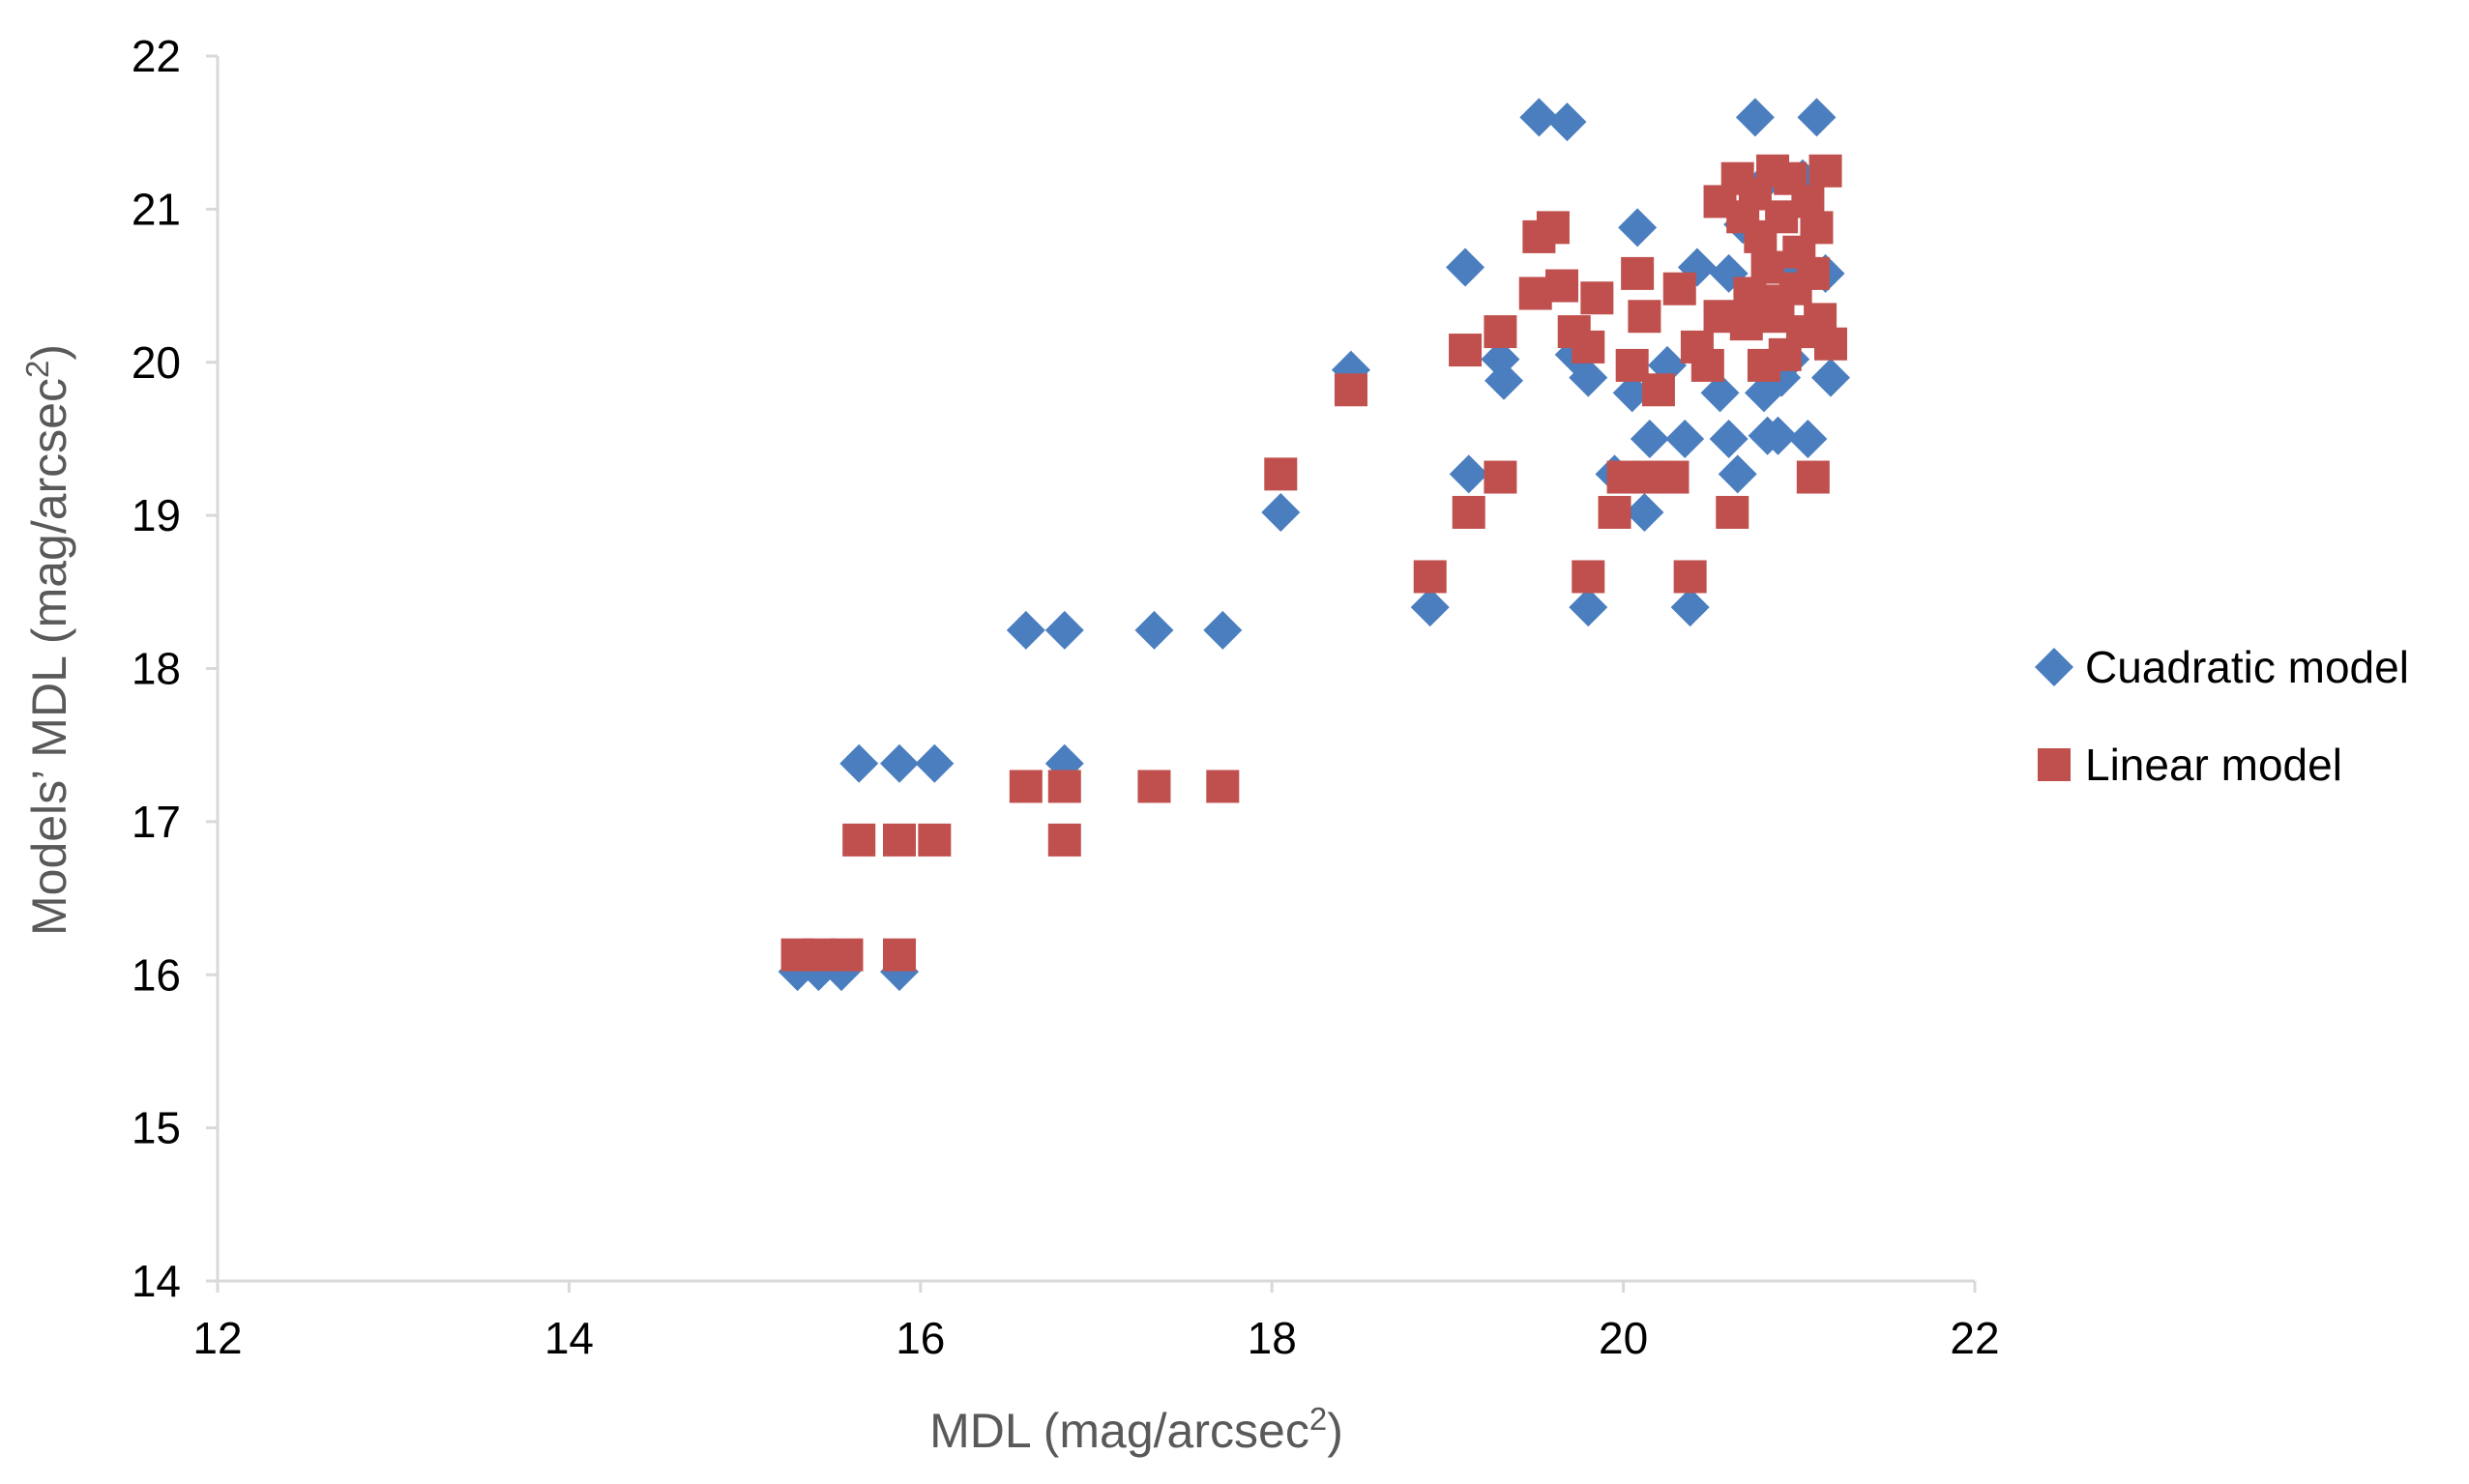 This screenshot has width=2469, height=1484. What do you see at coordinates (47, 640) in the screenshot?
I see `y-axis-title: Models’ MDL (mag/arcsec2)` at bounding box center [47, 640].